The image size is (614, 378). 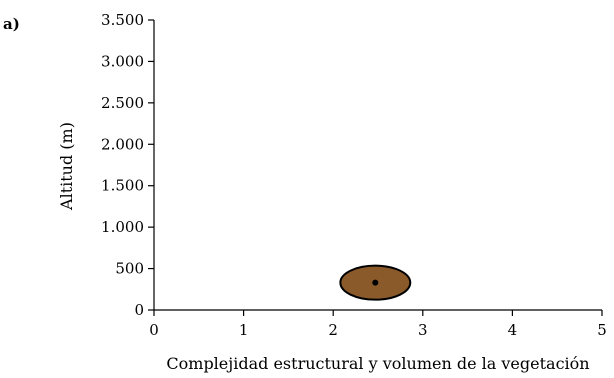 What do you see at coordinates (122, 144) in the screenshot?
I see `y-tick-label-4: 2.000` at bounding box center [122, 144].